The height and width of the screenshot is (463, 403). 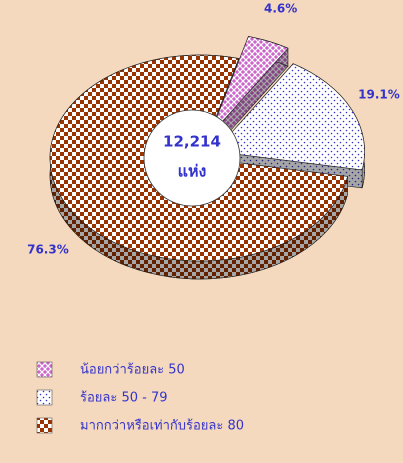 I want to click on center-circle, so click(x=192, y=158).